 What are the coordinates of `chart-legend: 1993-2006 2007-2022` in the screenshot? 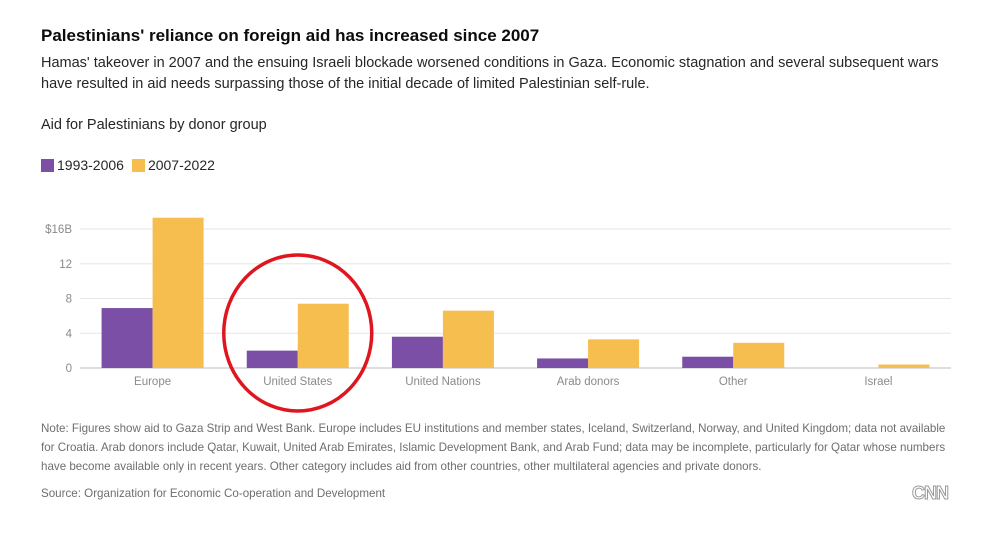 It's located at (132, 165).